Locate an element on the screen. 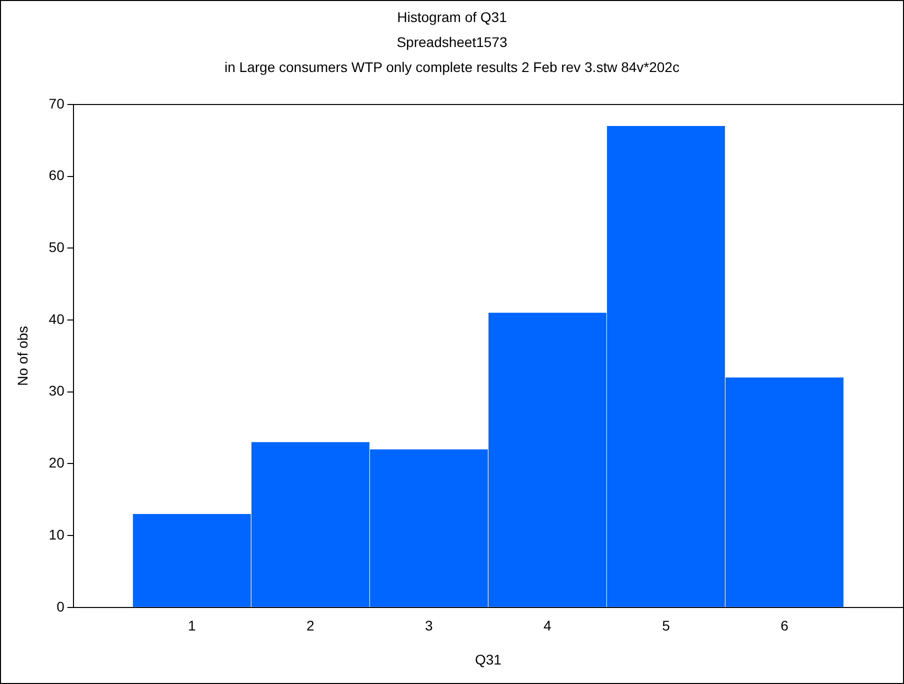 This screenshot has width=904, height=684. x-tick-label: 1 is located at coordinates (192, 626).